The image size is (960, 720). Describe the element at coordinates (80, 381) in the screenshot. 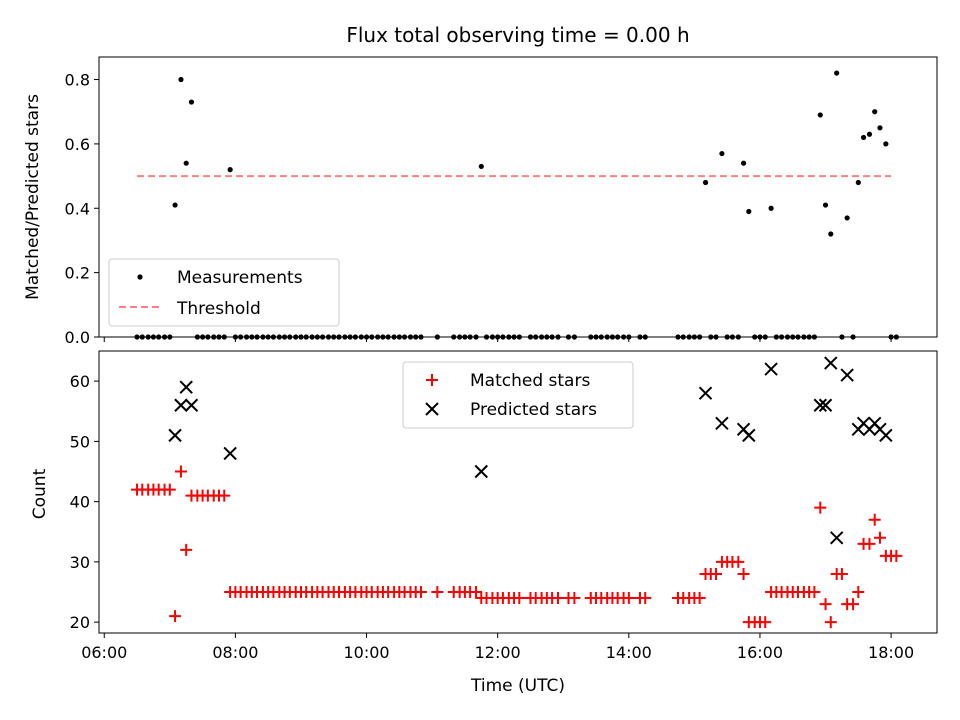

I see `bottom-y-tick-label: 60` at that location.